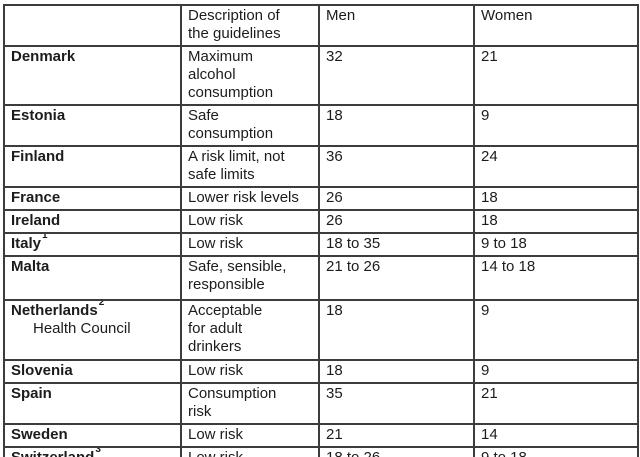 This screenshot has height=457, width=640. What do you see at coordinates (396, 166) in the screenshot?
I see `men-value-cell: 36` at bounding box center [396, 166].